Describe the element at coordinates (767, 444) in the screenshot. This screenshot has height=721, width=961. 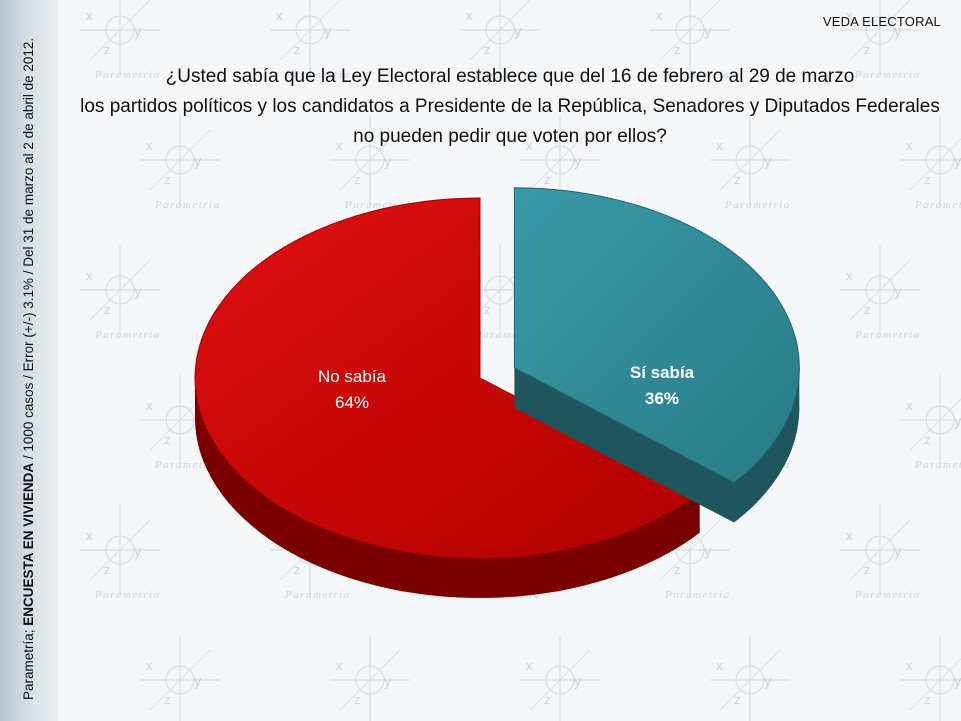
I see `pie-slice-side` at that location.